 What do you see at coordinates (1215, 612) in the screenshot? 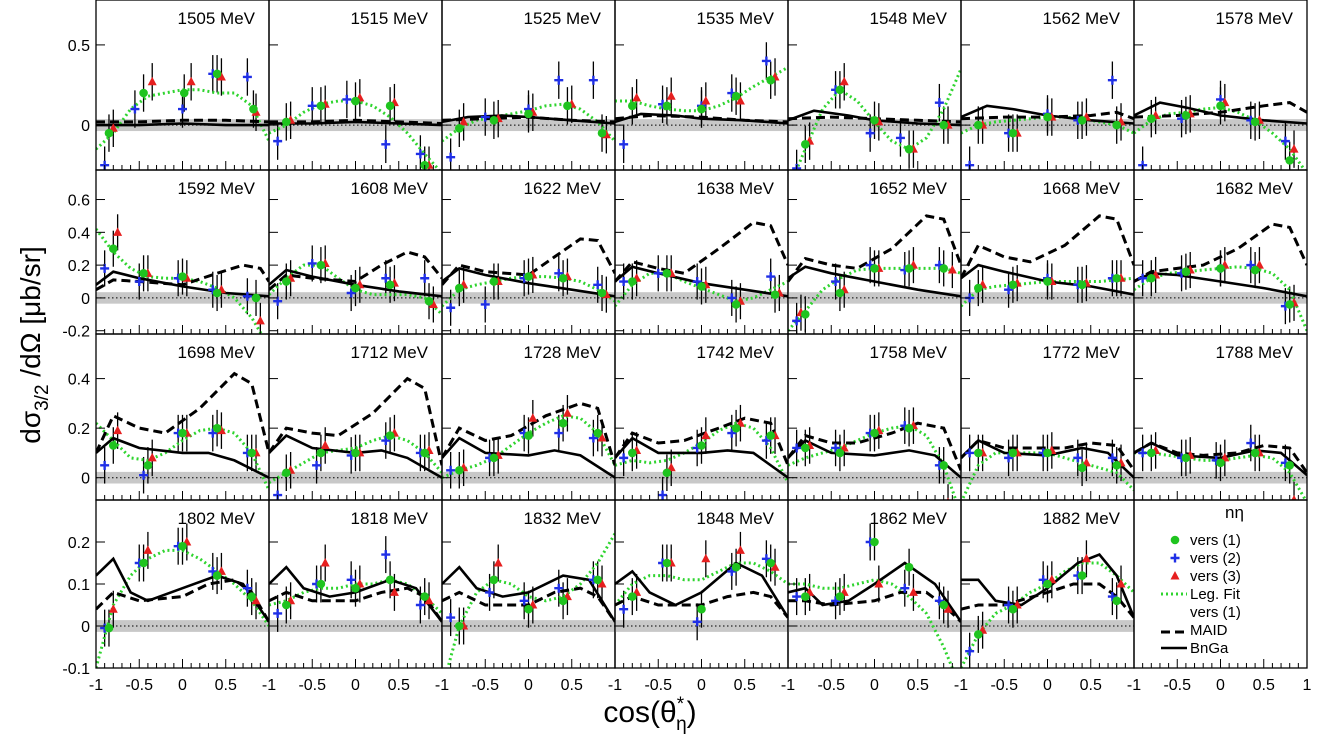
I see `legend-entry-label: vers (1)` at bounding box center [1215, 612].